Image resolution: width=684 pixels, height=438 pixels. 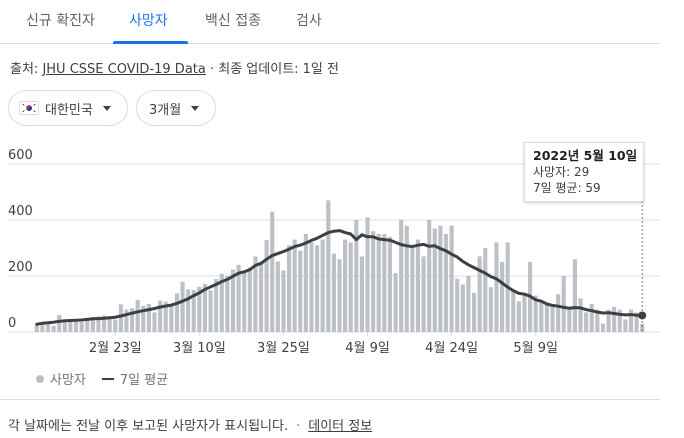 I want to click on tab-new-cases: 신규 확진자, so click(x=60, y=21).